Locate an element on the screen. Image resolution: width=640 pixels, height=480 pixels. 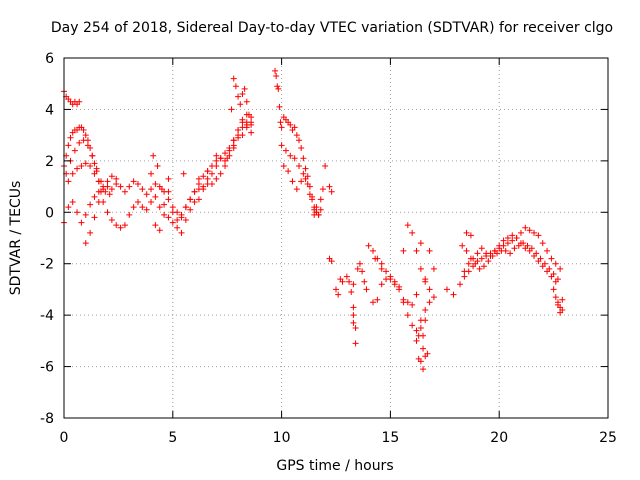
x-tick-label: 15 is located at coordinates (390, 438).